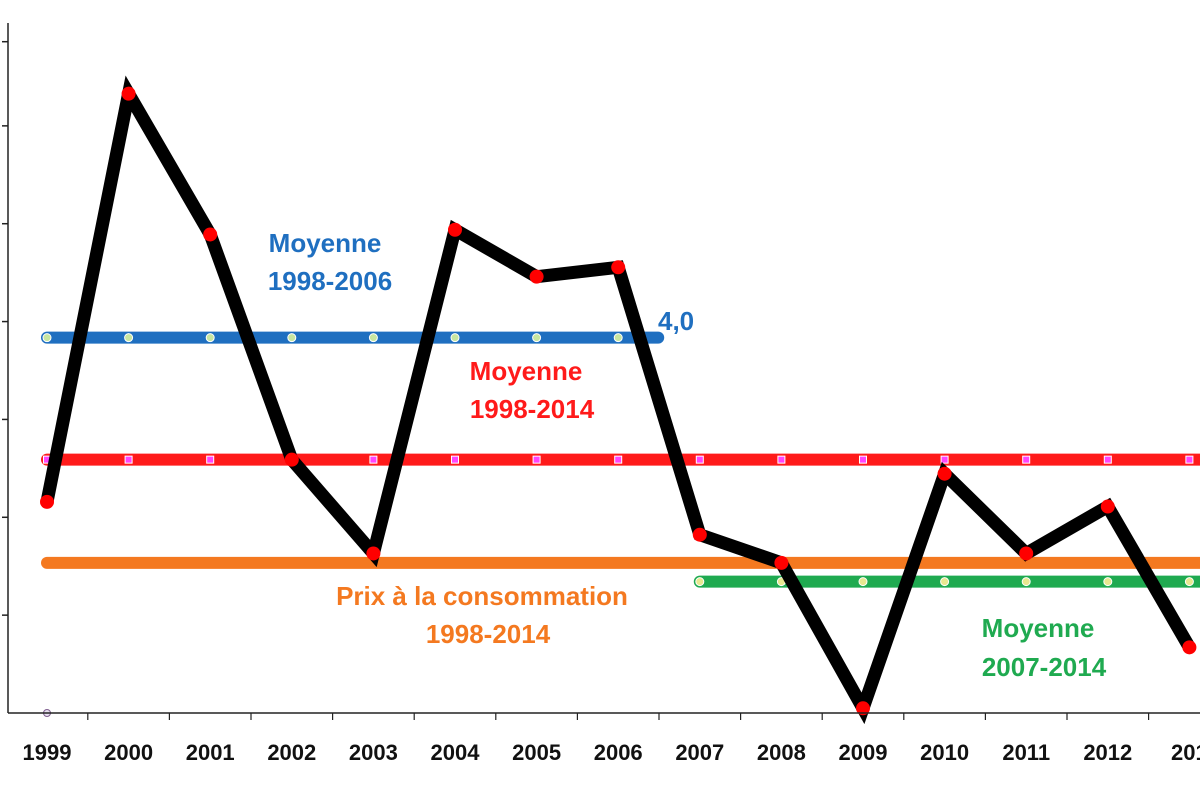 The width and height of the screenshot is (1200, 800). What do you see at coordinates (526, 371) in the screenshot?
I see `label-avg-1998-2014-line1: Moyenne` at bounding box center [526, 371].